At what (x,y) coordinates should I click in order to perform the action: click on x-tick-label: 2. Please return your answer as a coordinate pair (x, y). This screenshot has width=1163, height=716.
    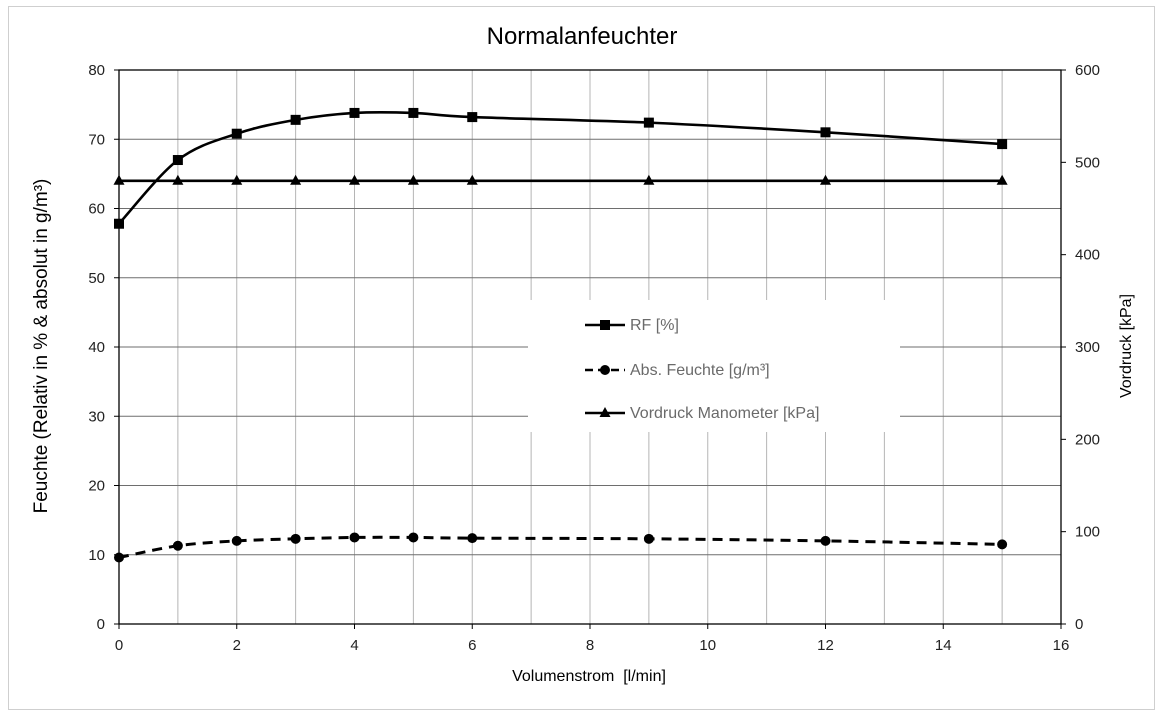
    Looking at the image, I should click on (237, 645).